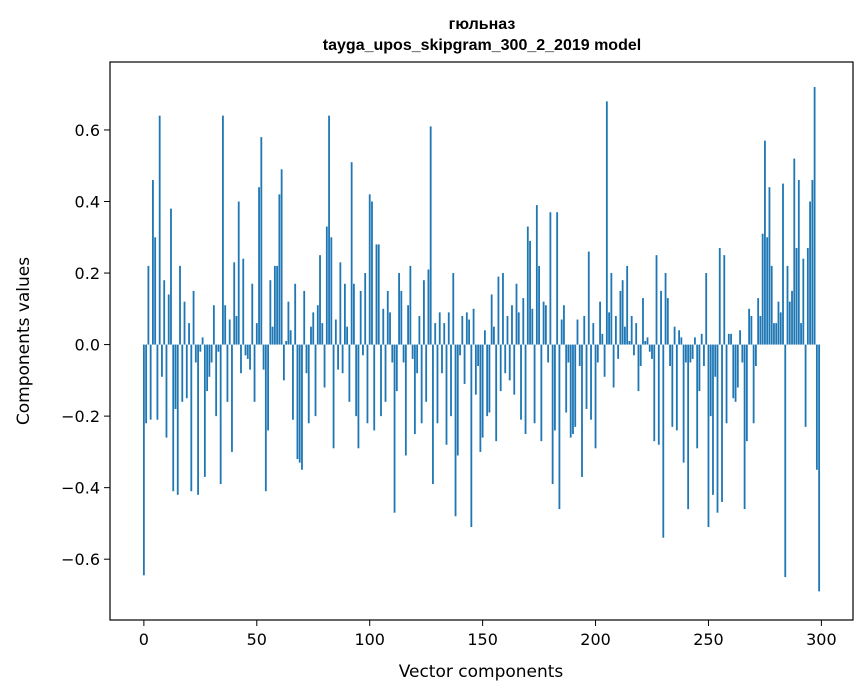 The height and width of the screenshot is (696, 867). I want to click on y-tick-label: −0.2, so click(80, 416).